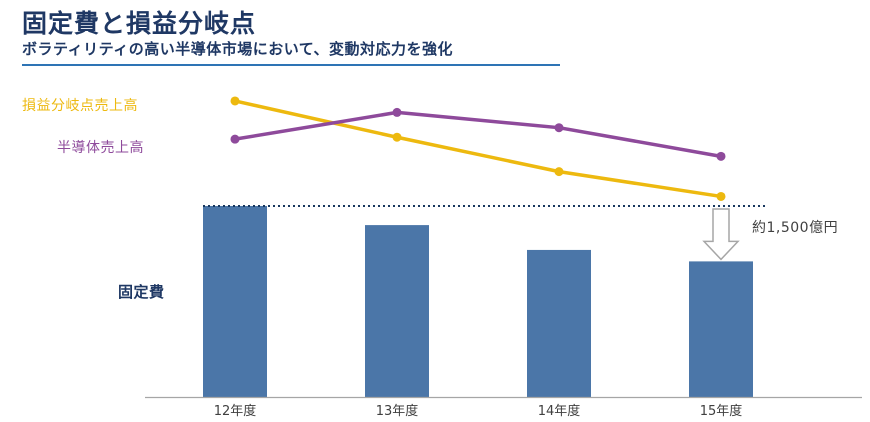  I want to click on bar-15年度, so click(721, 329).